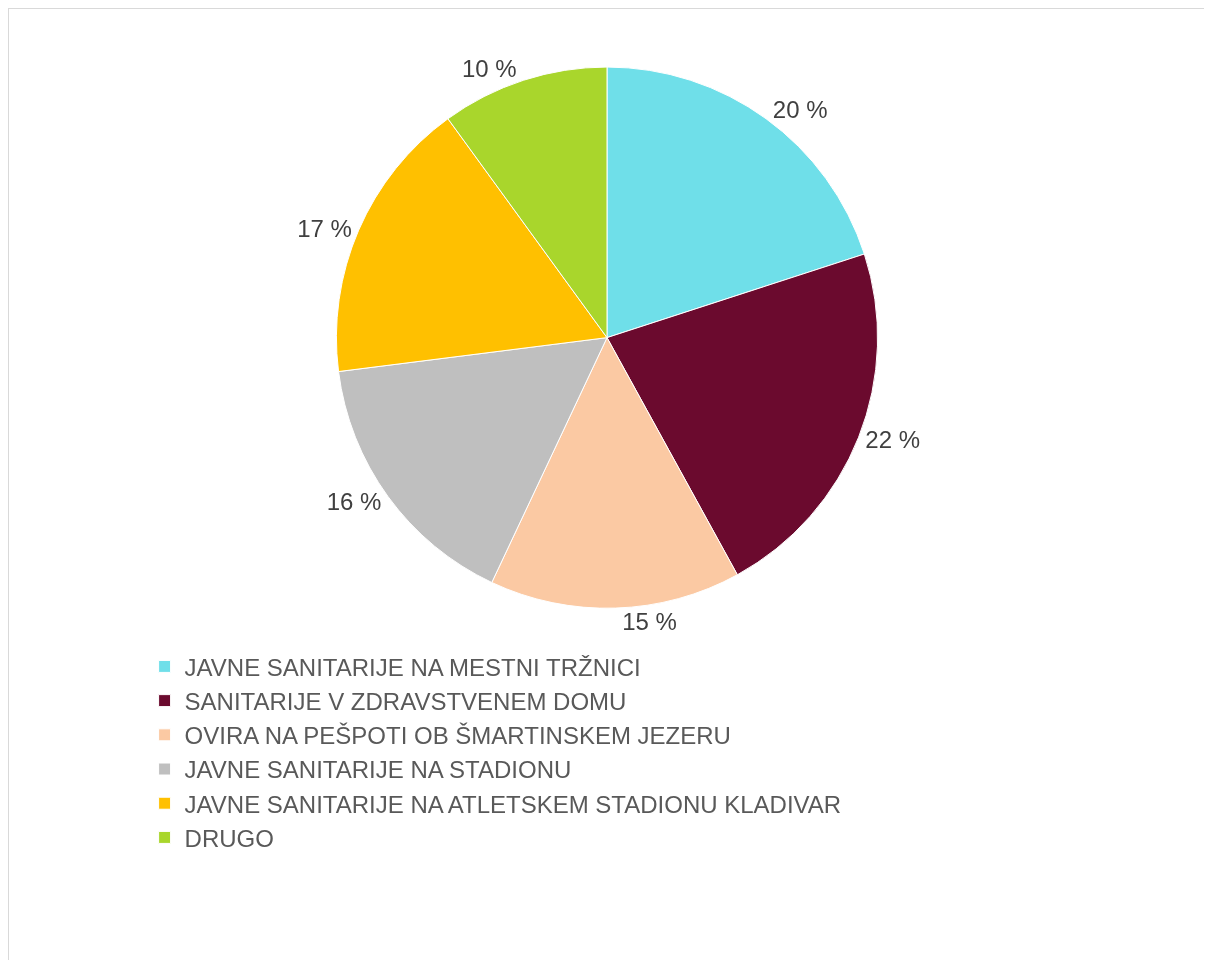 The height and width of the screenshot is (968, 1212). What do you see at coordinates (412, 667) in the screenshot?
I see `legend-label: JAVNE SANITARIJE NA MESTNI TRŽNICI` at bounding box center [412, 667].